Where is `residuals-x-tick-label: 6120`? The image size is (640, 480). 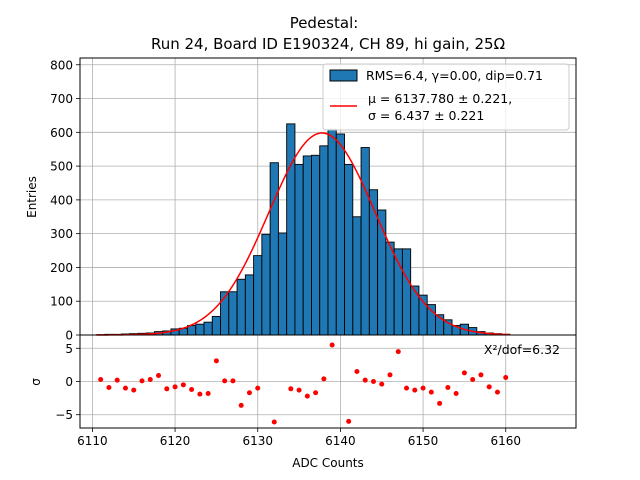
residuals-x-tick-label: 6120 is located at coordinates (175, 441).